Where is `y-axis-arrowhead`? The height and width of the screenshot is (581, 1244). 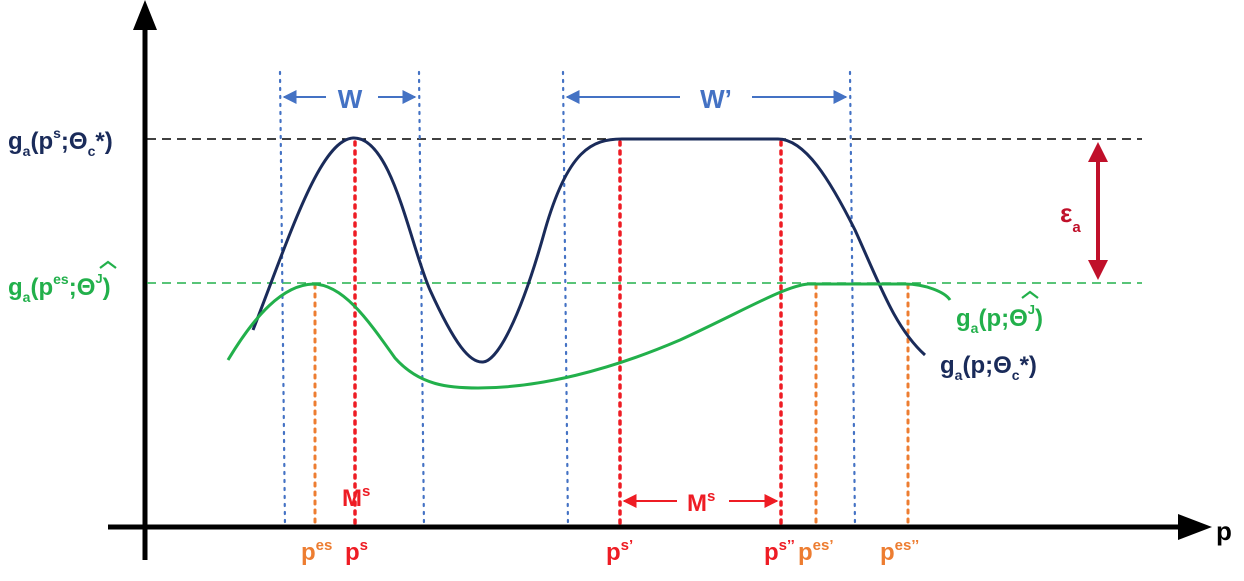
y-axis-arrowhead is located at coordinates (145, 15).